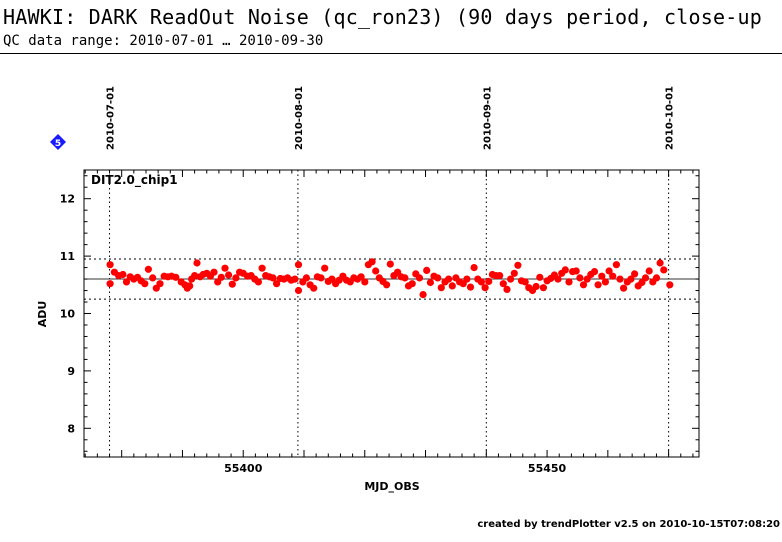 The height and width of the screenshot is (542, 782). I want to click on x-axis-label: MJD_OBS, so click(391, 486).